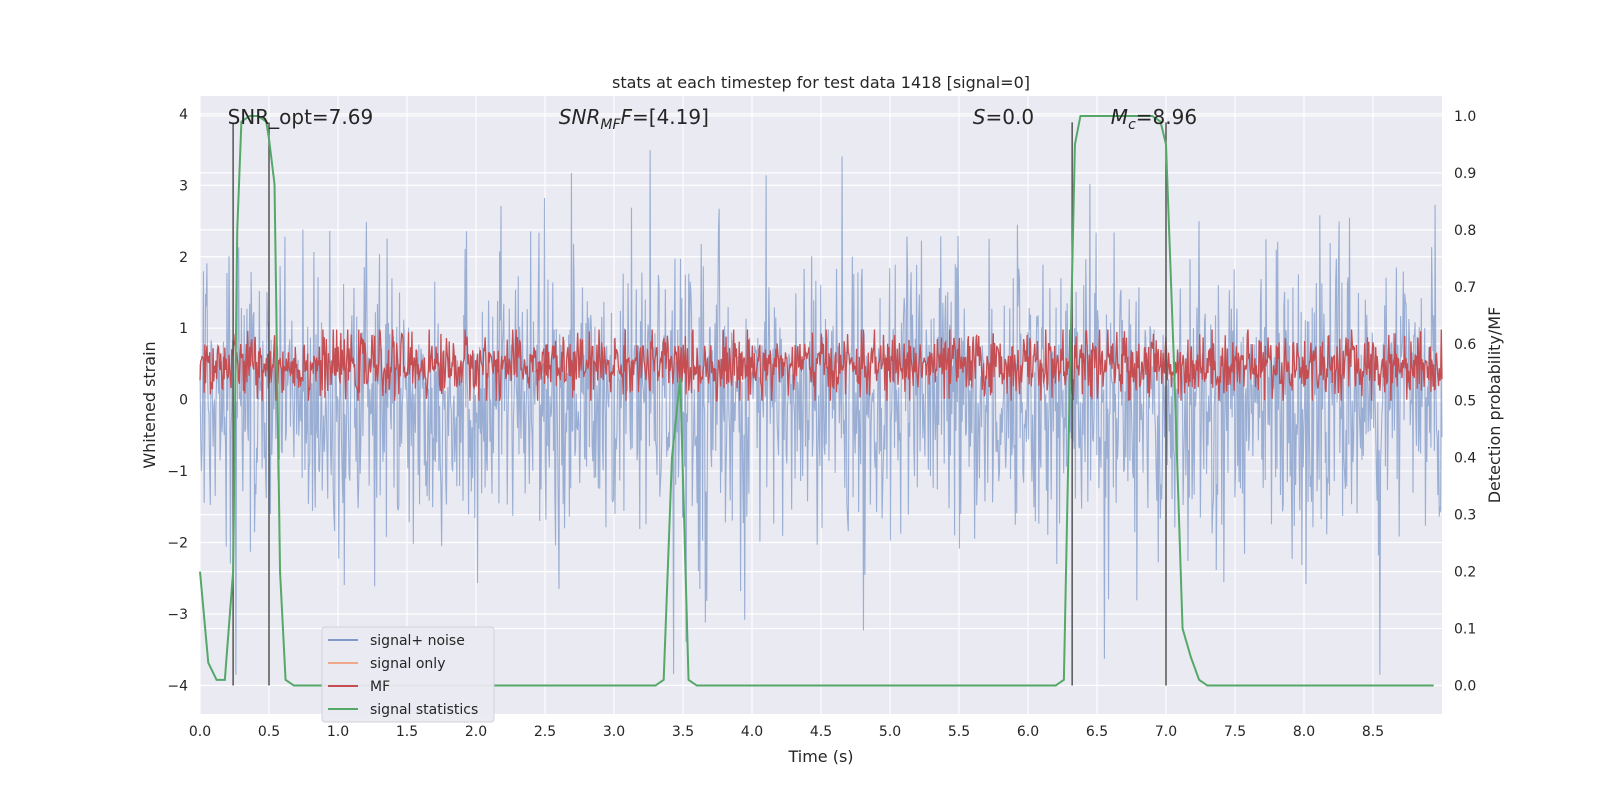 The image size is (1600, 800). I want to click on x-tick-label-16: 8.0, so click(1304, 732).